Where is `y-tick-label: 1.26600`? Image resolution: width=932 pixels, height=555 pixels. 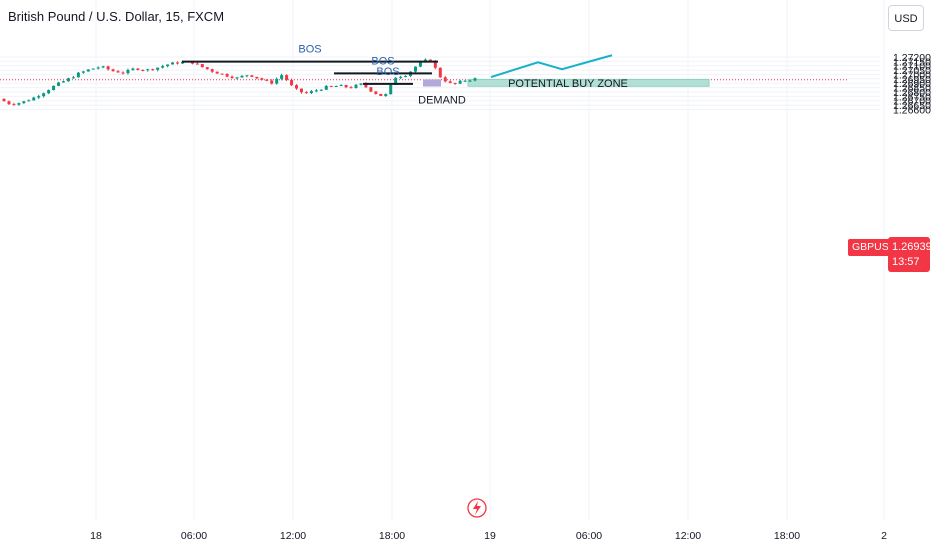 y-tick-label: 1.26600 is located at coordinates (912, 110).